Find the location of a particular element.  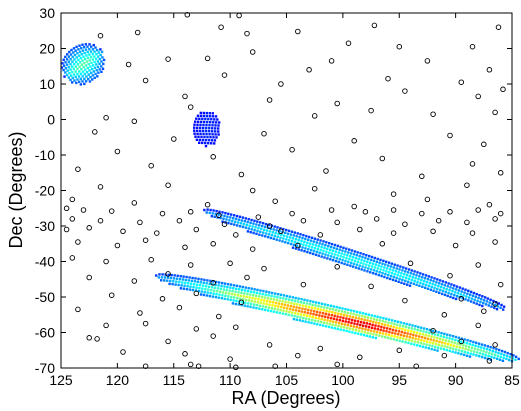

y-tick-label: -20 is located at coordinates (45, 191).